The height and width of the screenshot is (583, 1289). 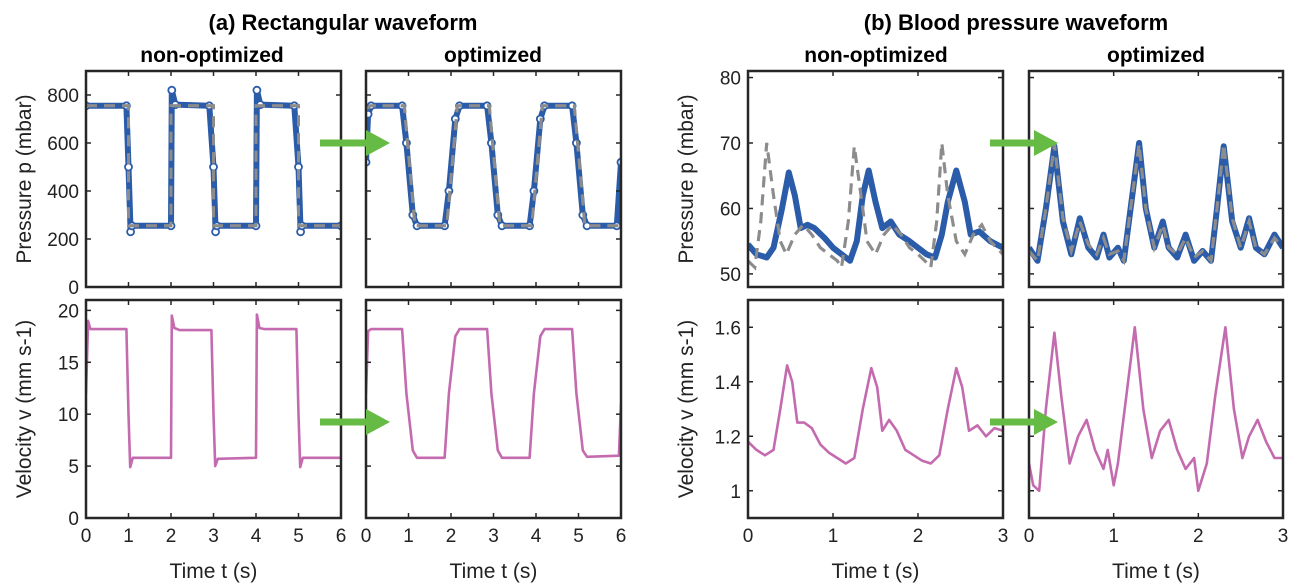 I want to click on column-title-b-nonopt: non-optimized, so click(x=875, y=55).